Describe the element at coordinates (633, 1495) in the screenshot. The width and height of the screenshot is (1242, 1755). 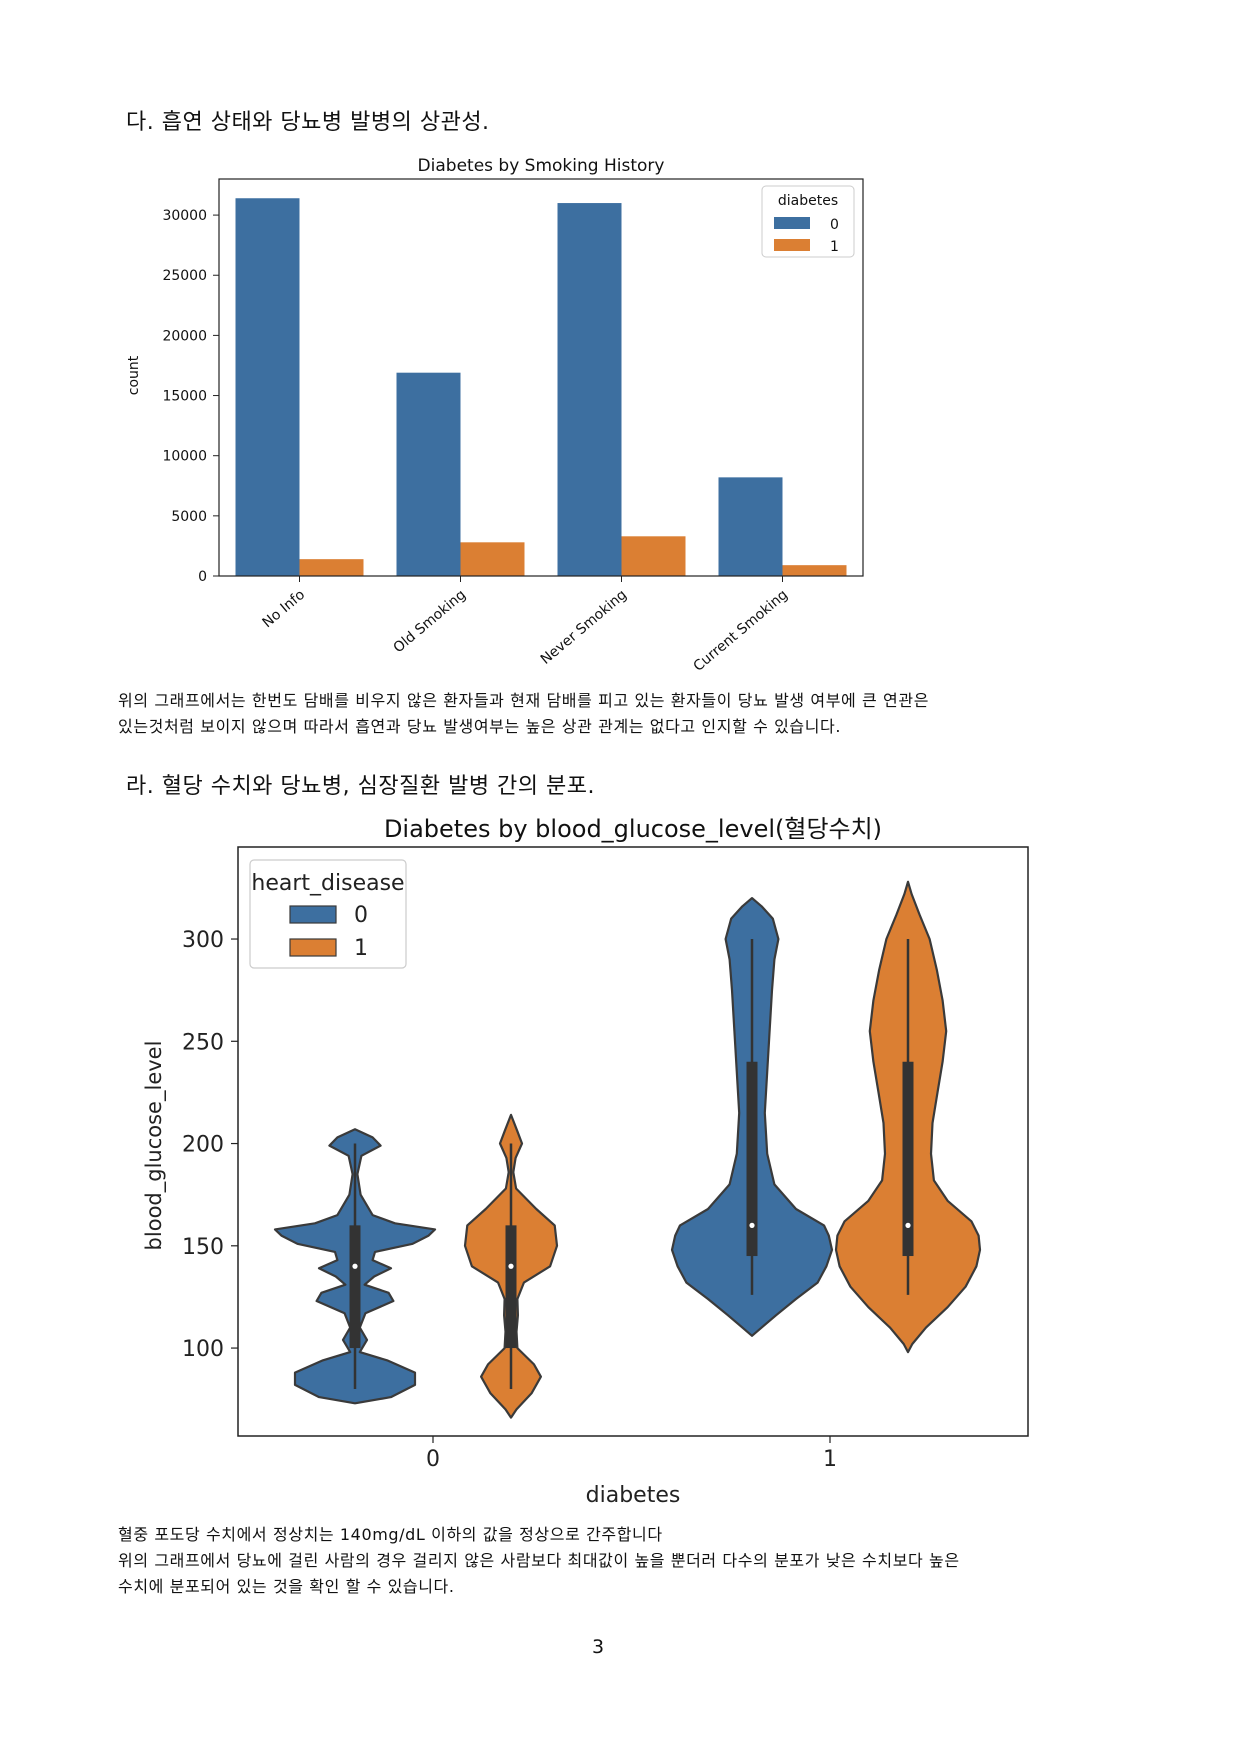
I see `violin-x-axis-label: diabetes` at that location.